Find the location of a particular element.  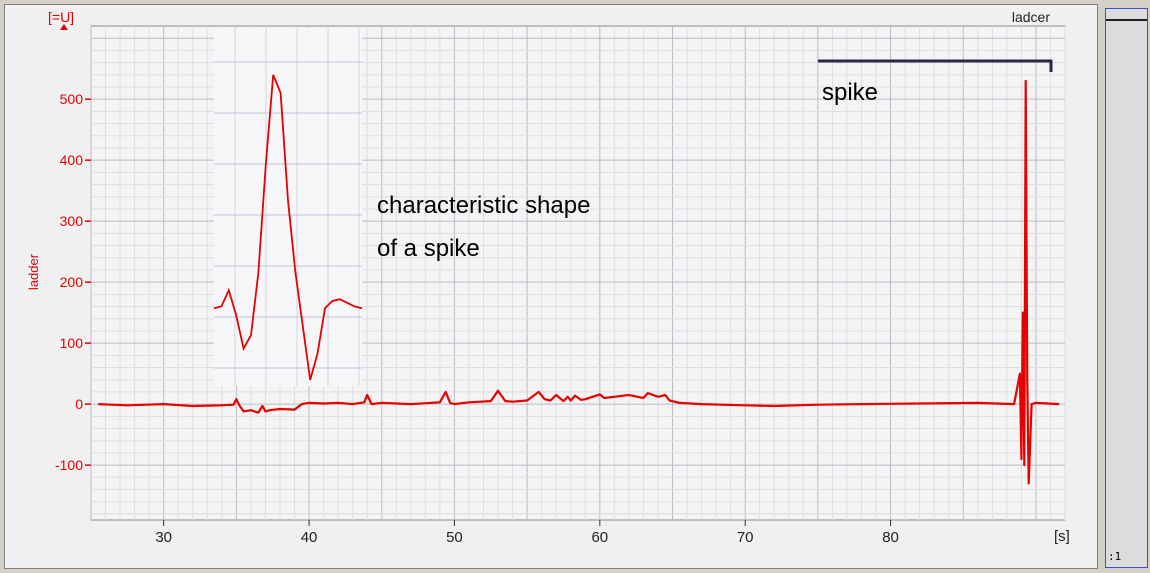

y-tick-label: 0 is located at coordinates (79, 404).